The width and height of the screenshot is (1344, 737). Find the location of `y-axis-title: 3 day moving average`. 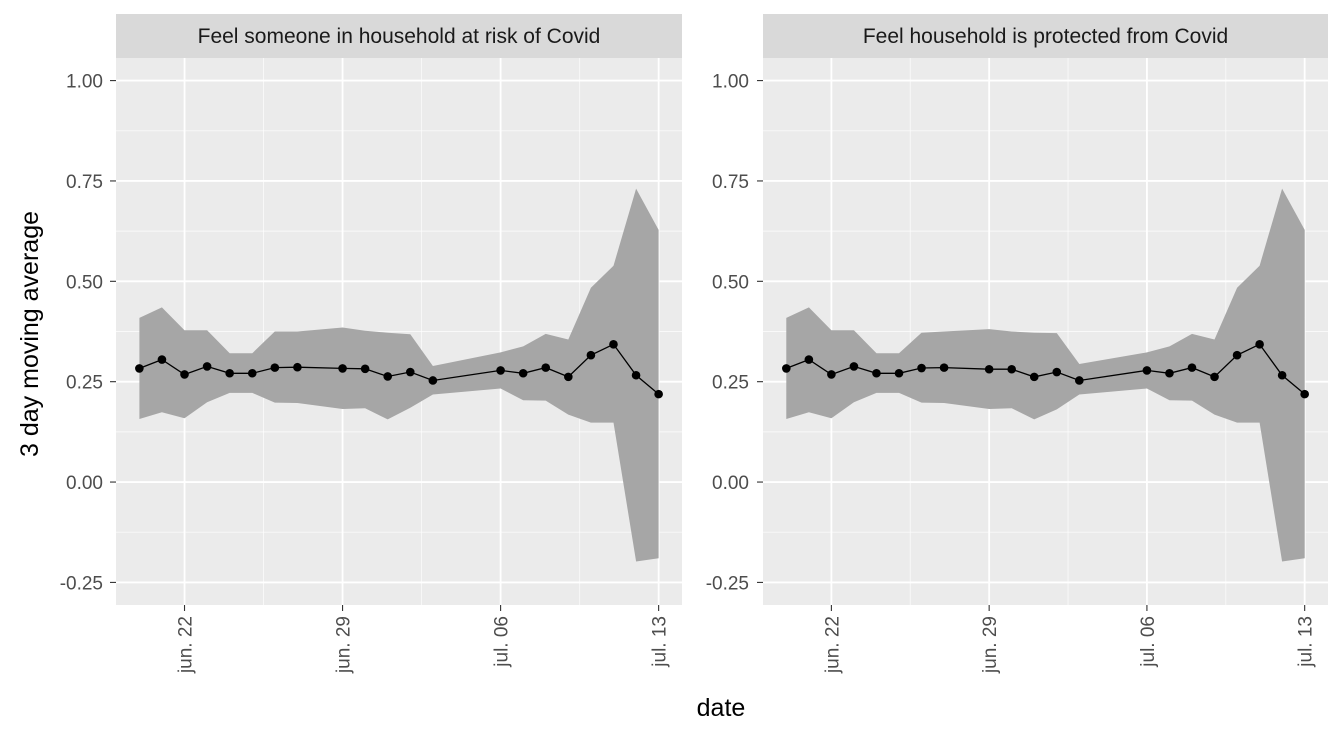

y-axis-title: 3 day moving average is located at coordinates (30, 334).